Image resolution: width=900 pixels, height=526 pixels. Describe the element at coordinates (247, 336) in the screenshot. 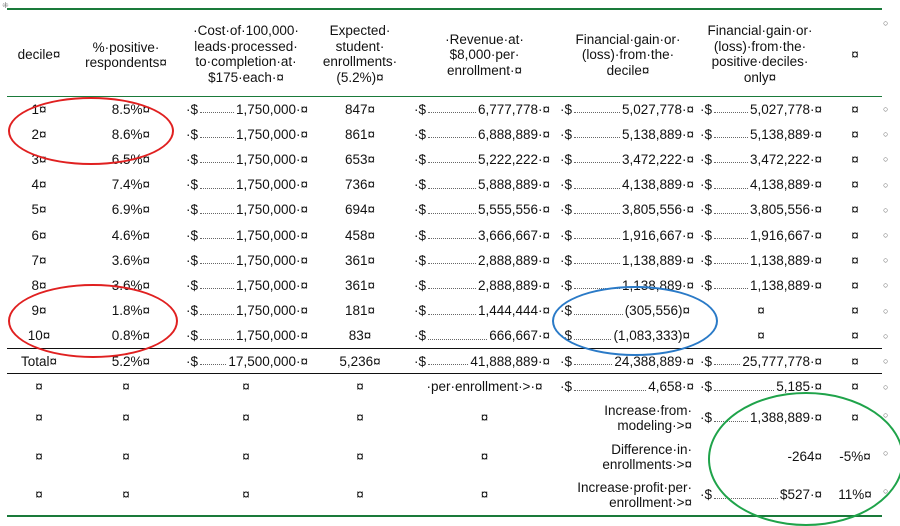

I see `row-10-cost: ·$ 1,750,000·¤` at that location.